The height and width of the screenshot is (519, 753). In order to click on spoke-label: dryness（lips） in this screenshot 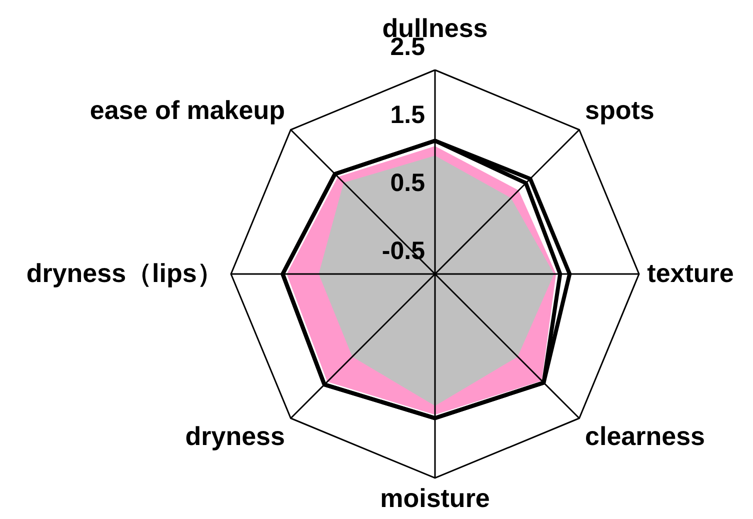, I will do `click(124, 273)`.